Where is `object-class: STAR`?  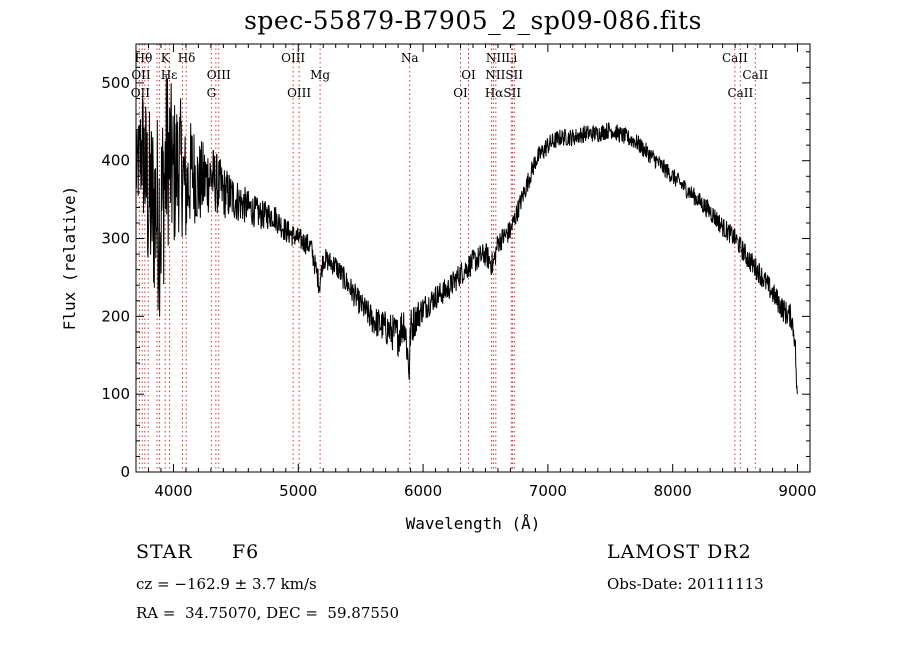
object-class: STAR is located at coordinates (164, 552).